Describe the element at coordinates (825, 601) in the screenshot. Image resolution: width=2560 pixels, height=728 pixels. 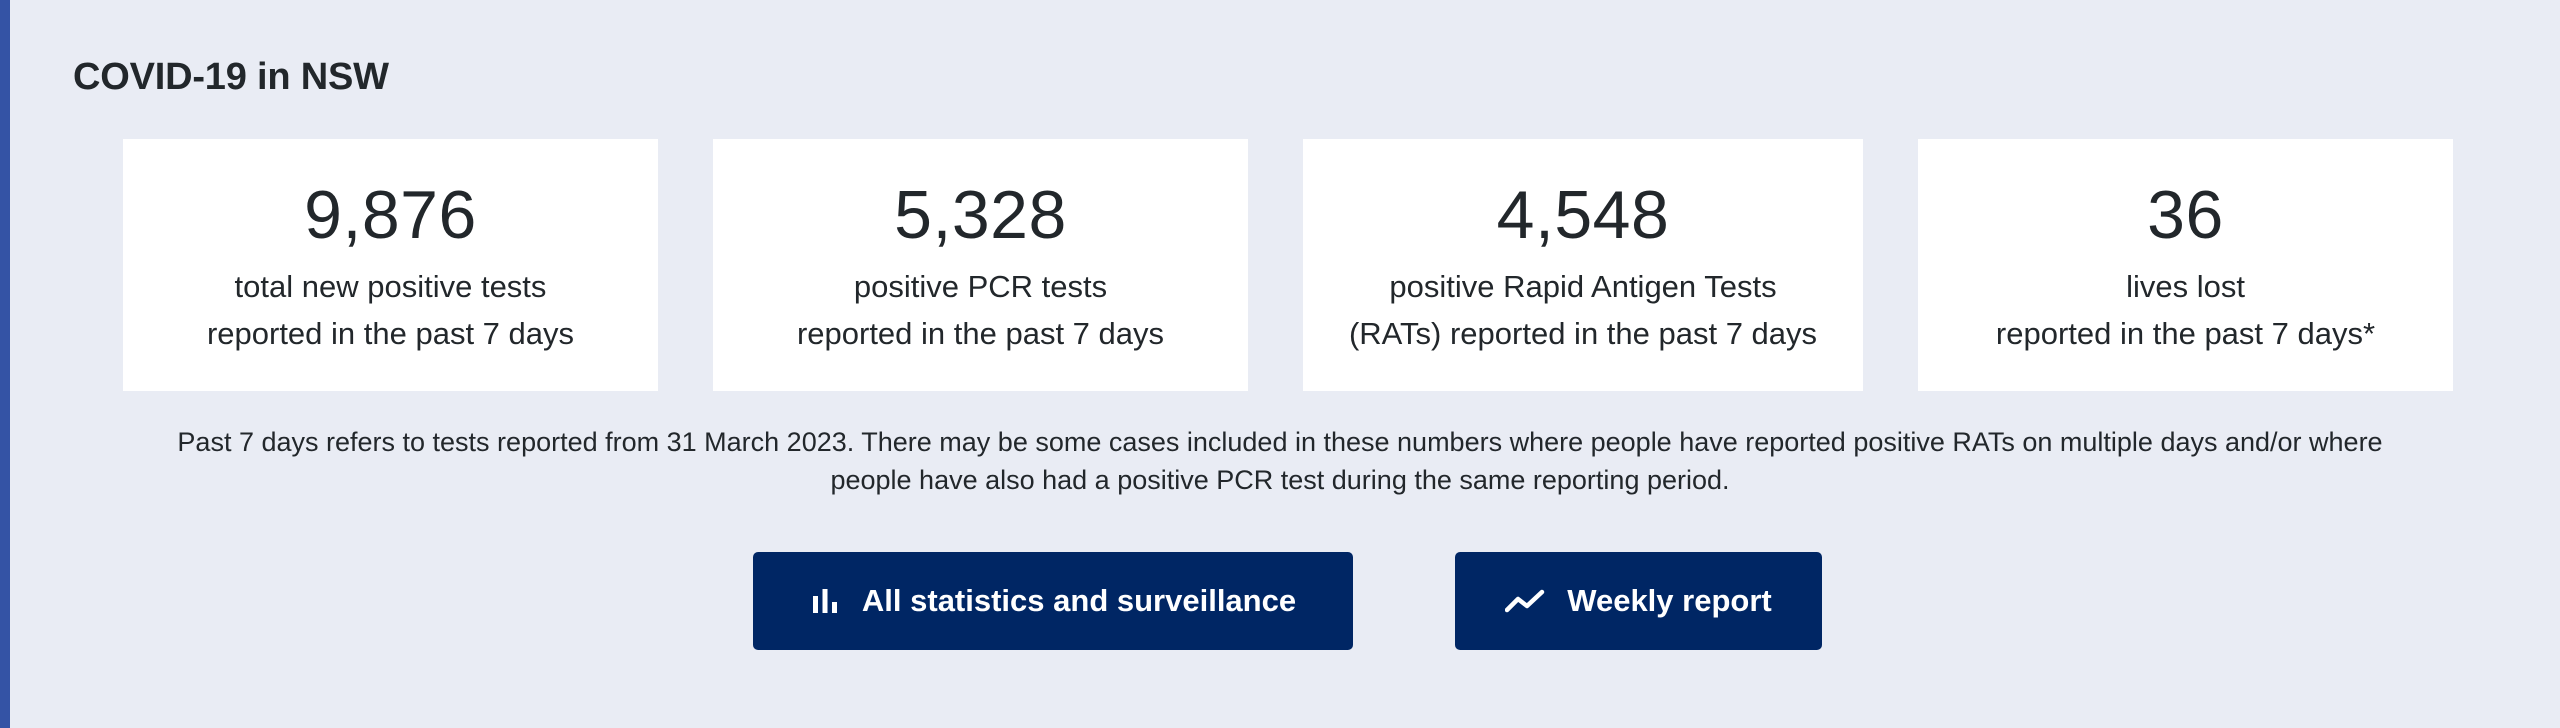
I see `bar-chart-icon` at that location.